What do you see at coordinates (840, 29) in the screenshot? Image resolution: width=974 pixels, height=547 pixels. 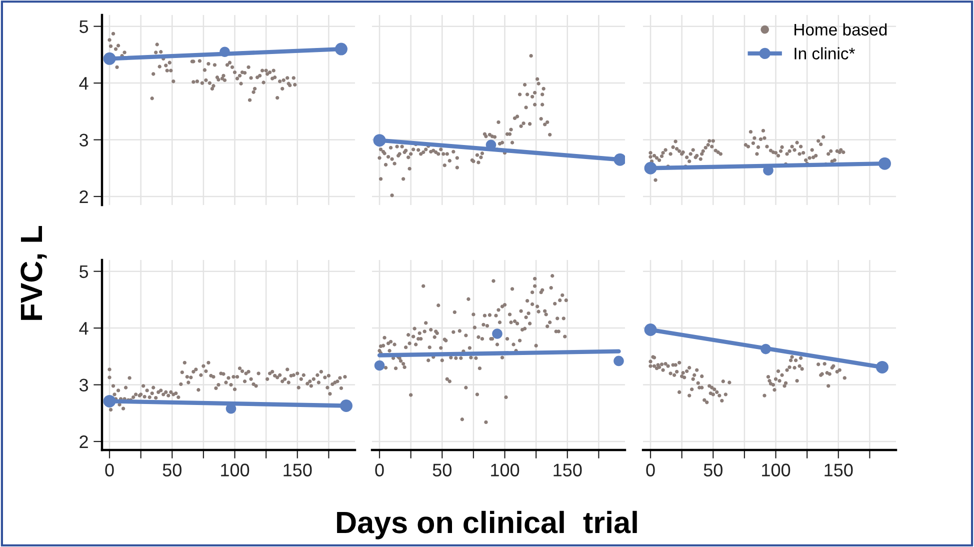 I see `legend-label: Home based` at bounding box center [840, 29].